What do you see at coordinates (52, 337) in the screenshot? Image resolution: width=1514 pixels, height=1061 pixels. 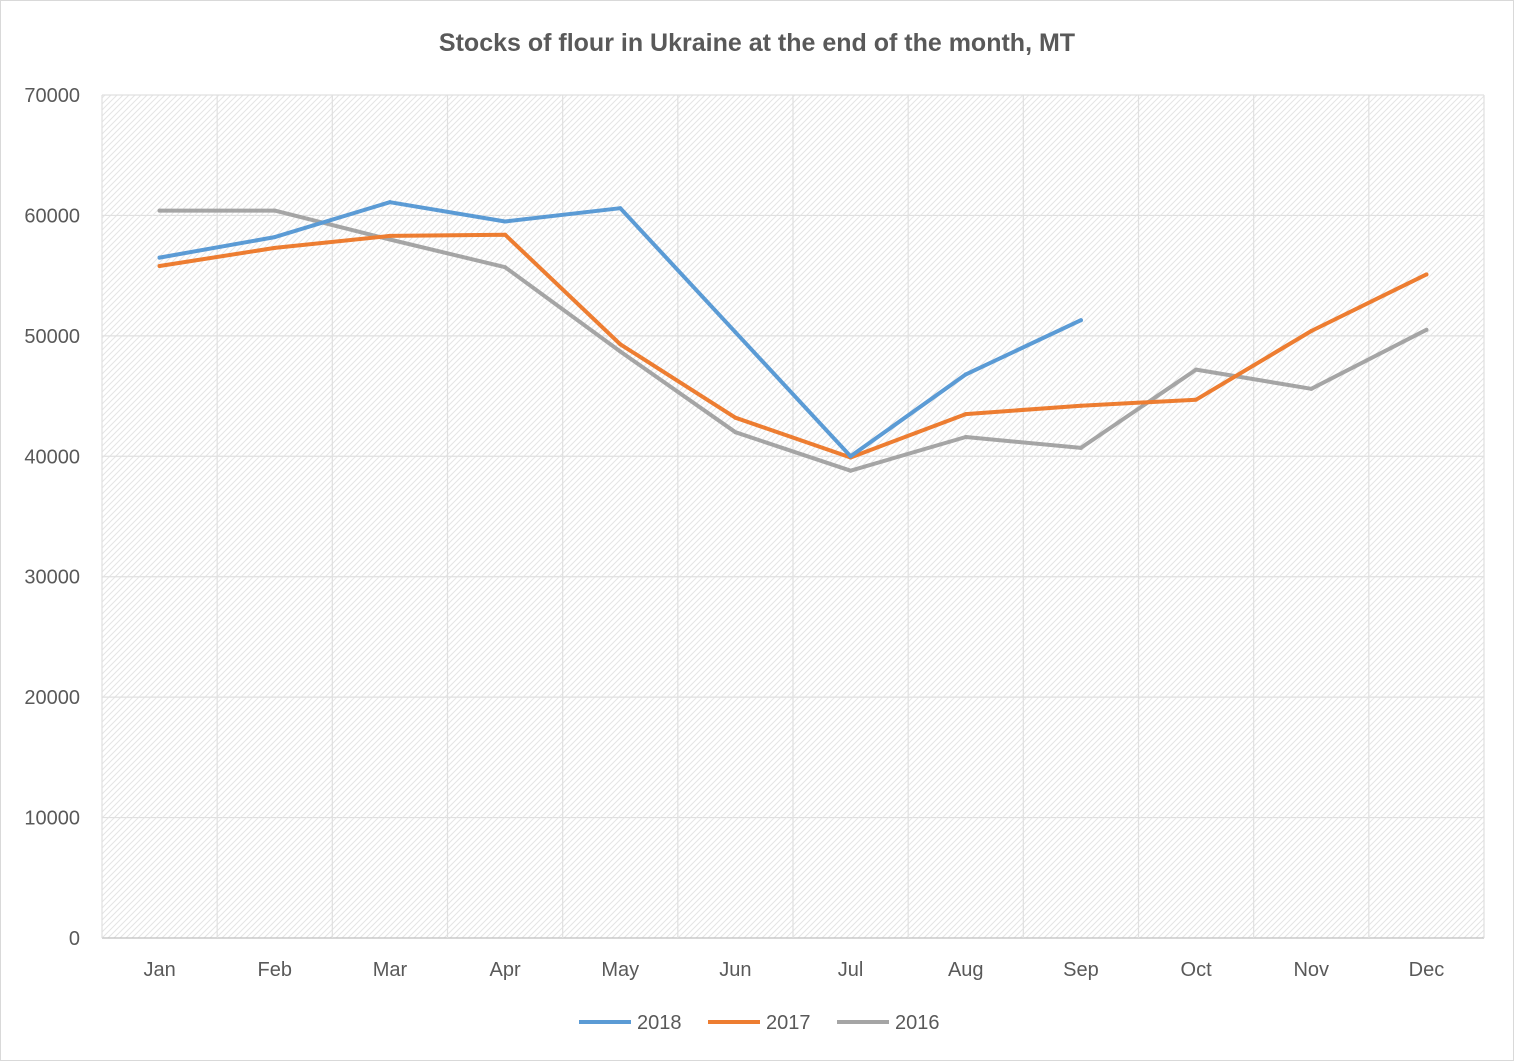 I see `y-tick-label: 50000` at bounding box center [52, 337].